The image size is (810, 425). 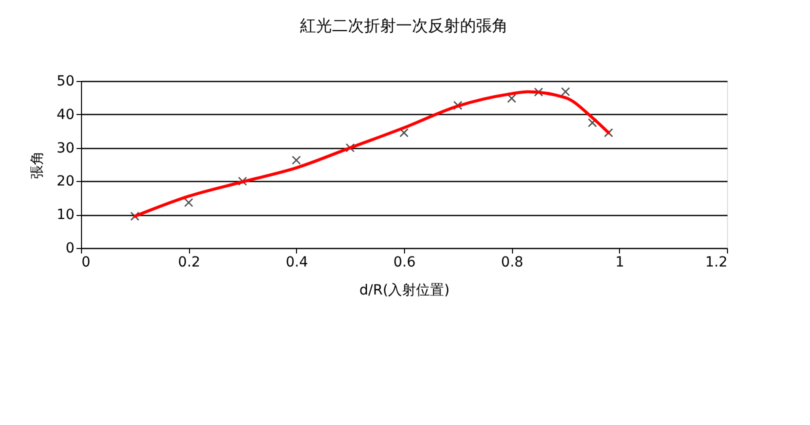 I want to click on y-axis-title: 張角, so click(x=38, y=165).